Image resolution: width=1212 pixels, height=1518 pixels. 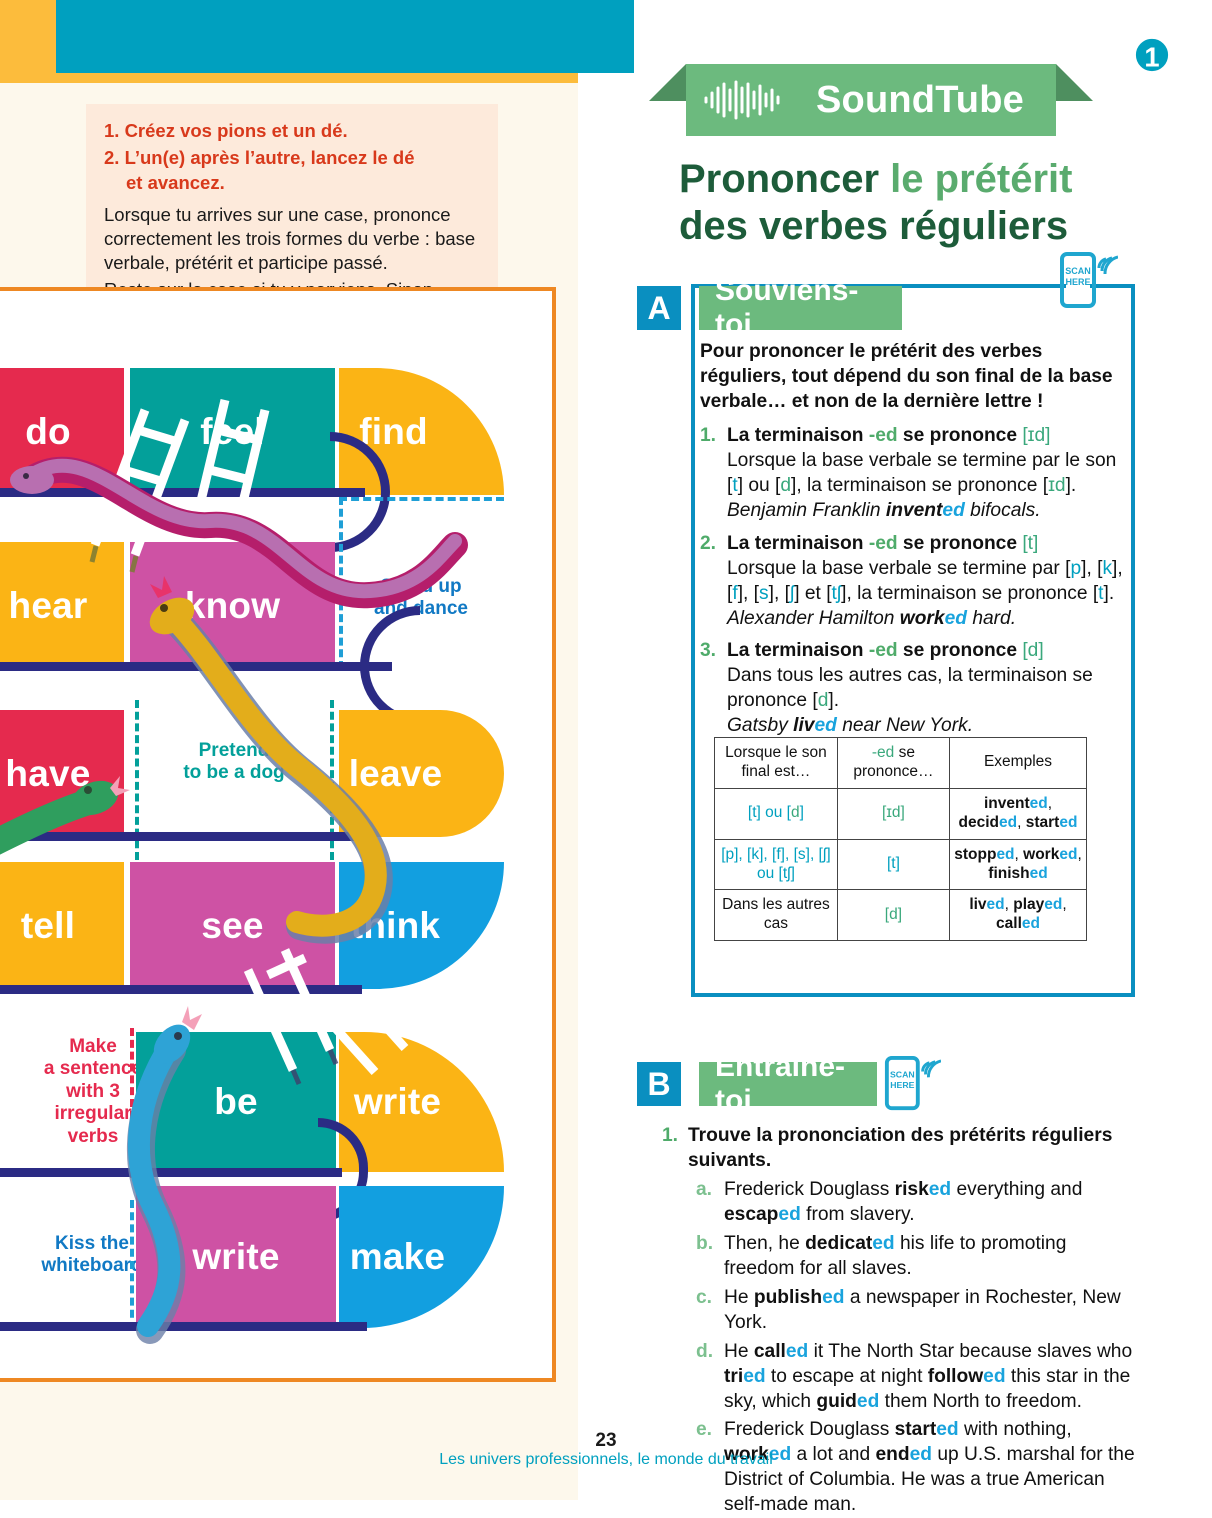 What do you see at coordinates (850, 726) in the screenshot?
I see `rule-example: Gatsby lived near New York.` at bounding box center [850, 726].